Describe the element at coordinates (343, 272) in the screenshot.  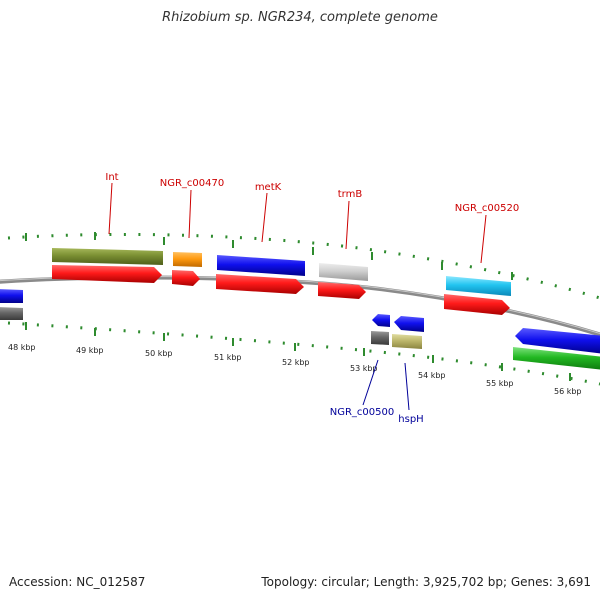
I see `gene-feature-trmb` at that location.